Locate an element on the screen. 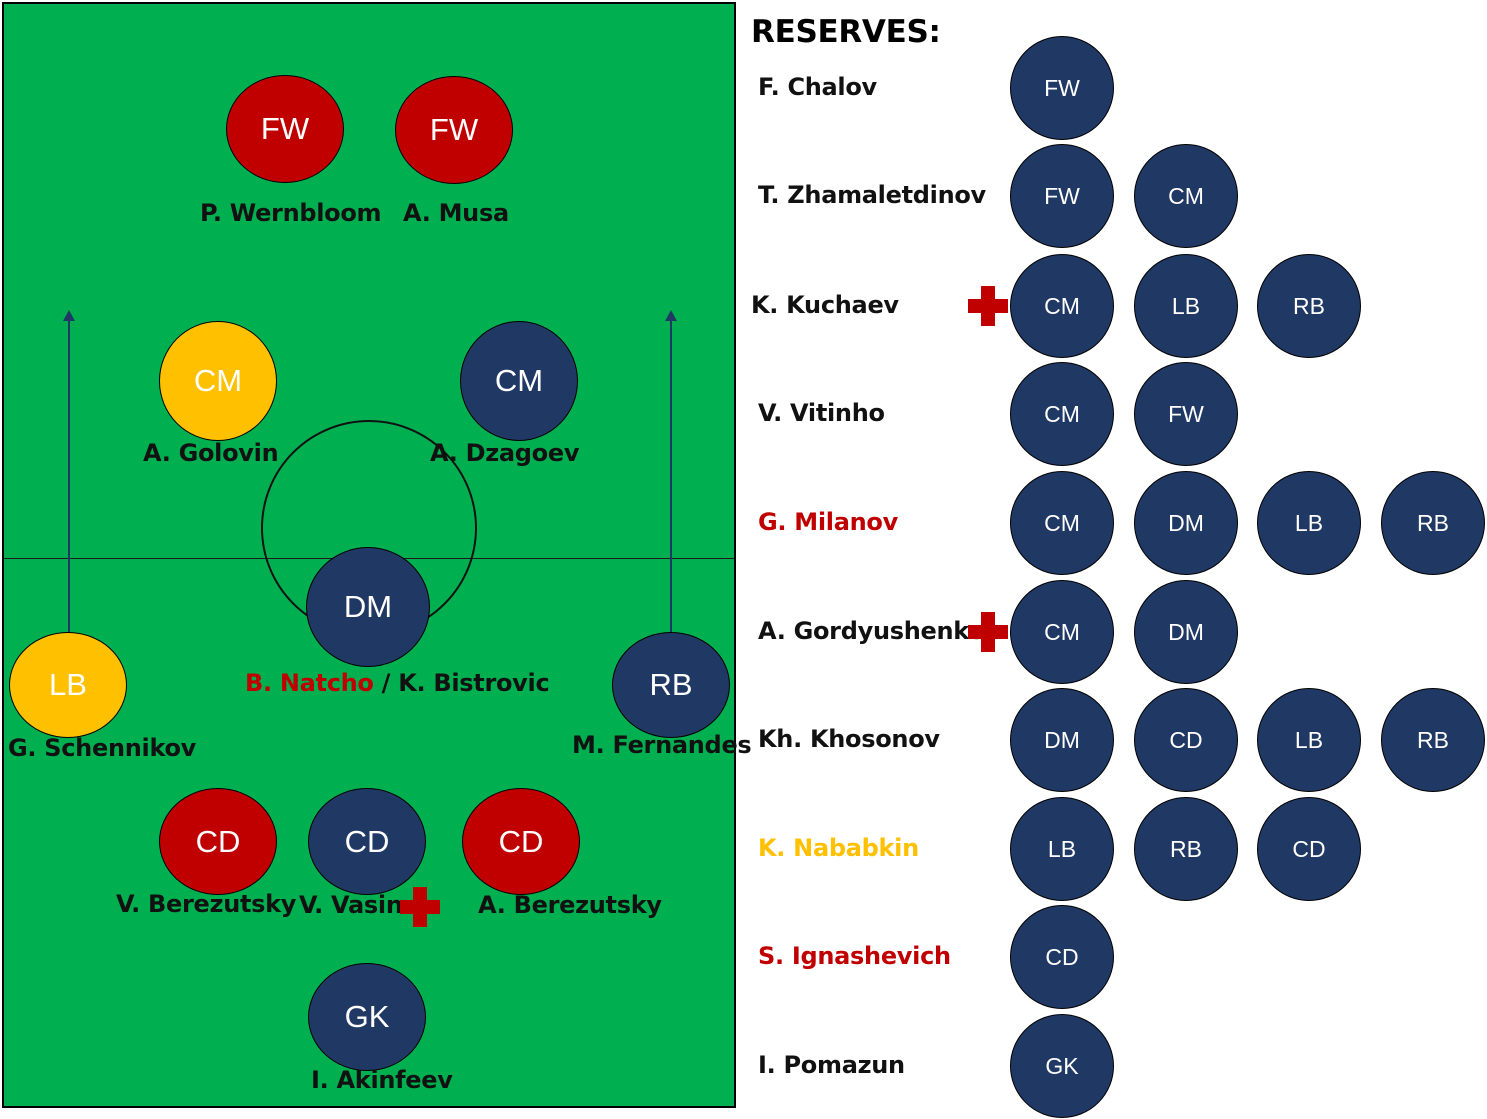 The image size is (1487, 1119). gk-name: I. Akinfeev is located at coordinates (382, 1080).